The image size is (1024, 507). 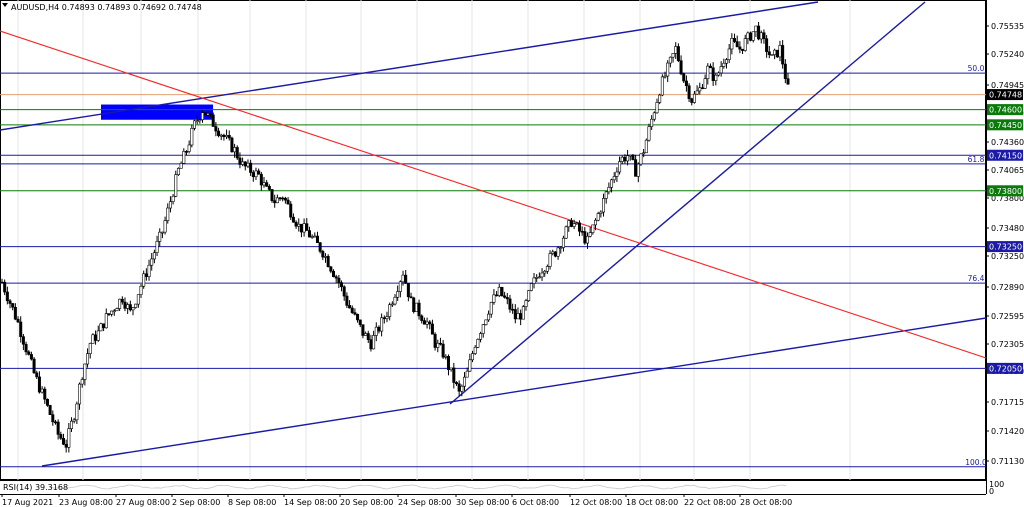 I want to click on price-badge-label: 0.73250, so click(x=1005, y=247).